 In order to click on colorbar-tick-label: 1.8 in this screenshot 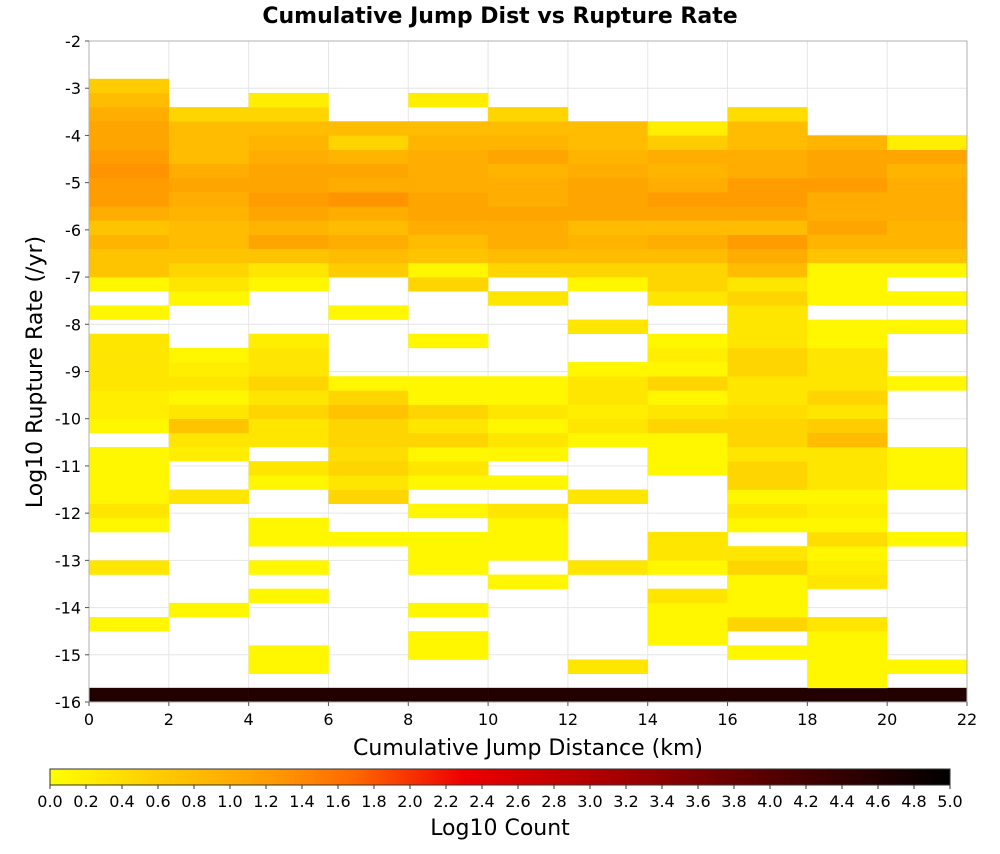, I will do `click(373, 801)`.